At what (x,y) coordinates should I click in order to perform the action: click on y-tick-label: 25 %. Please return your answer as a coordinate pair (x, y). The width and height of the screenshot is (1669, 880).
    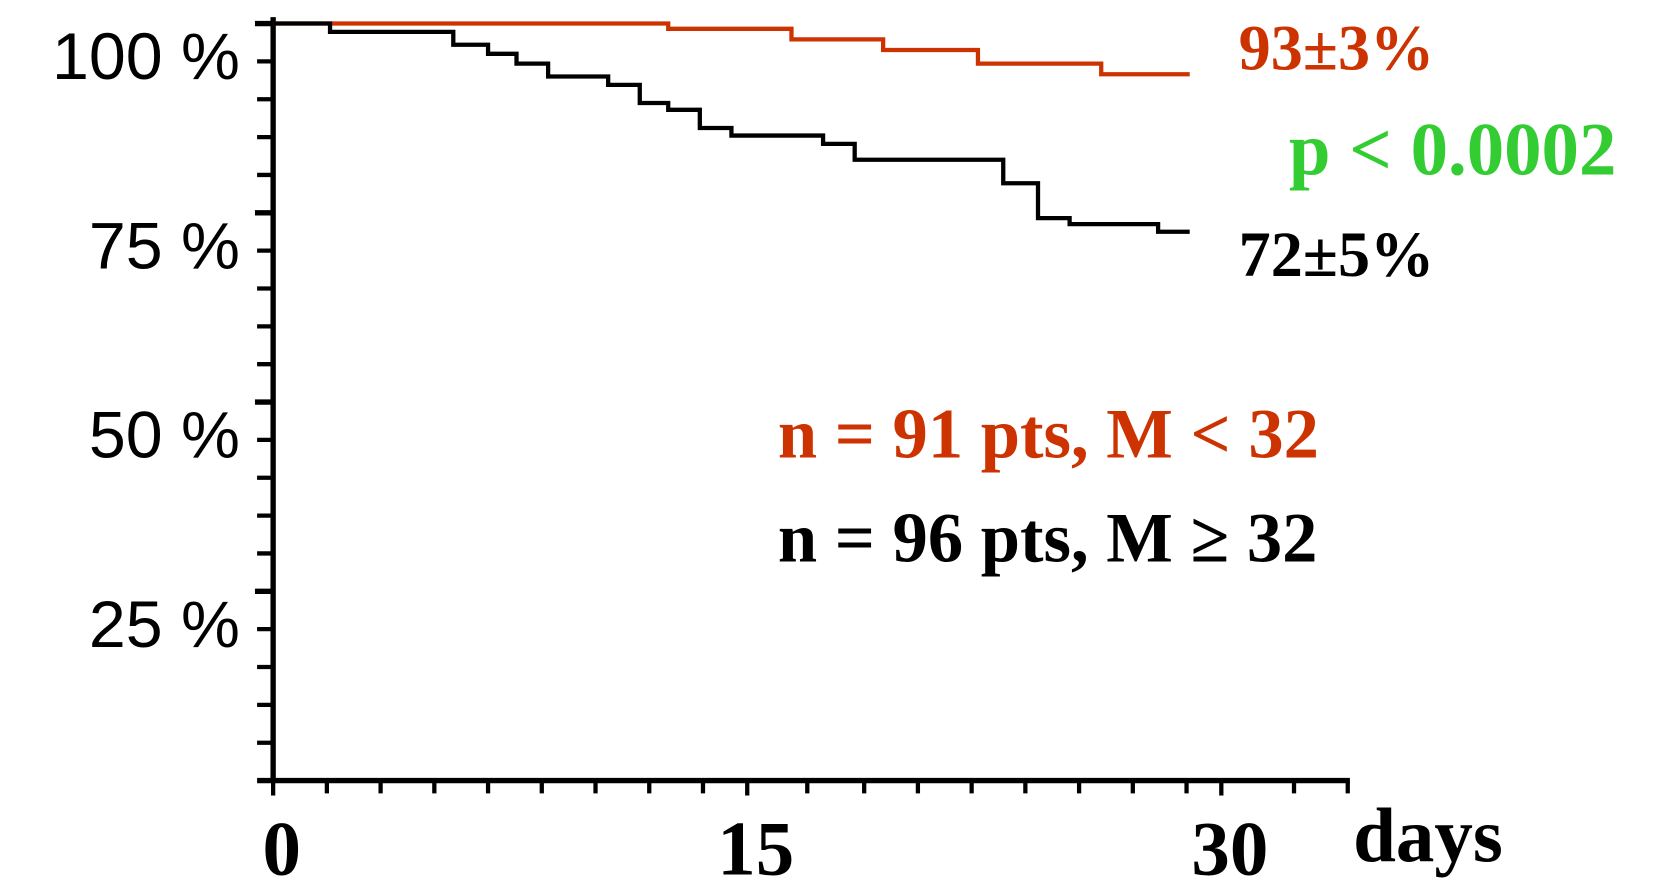
    Looking at the image, I should click on (164, 625).